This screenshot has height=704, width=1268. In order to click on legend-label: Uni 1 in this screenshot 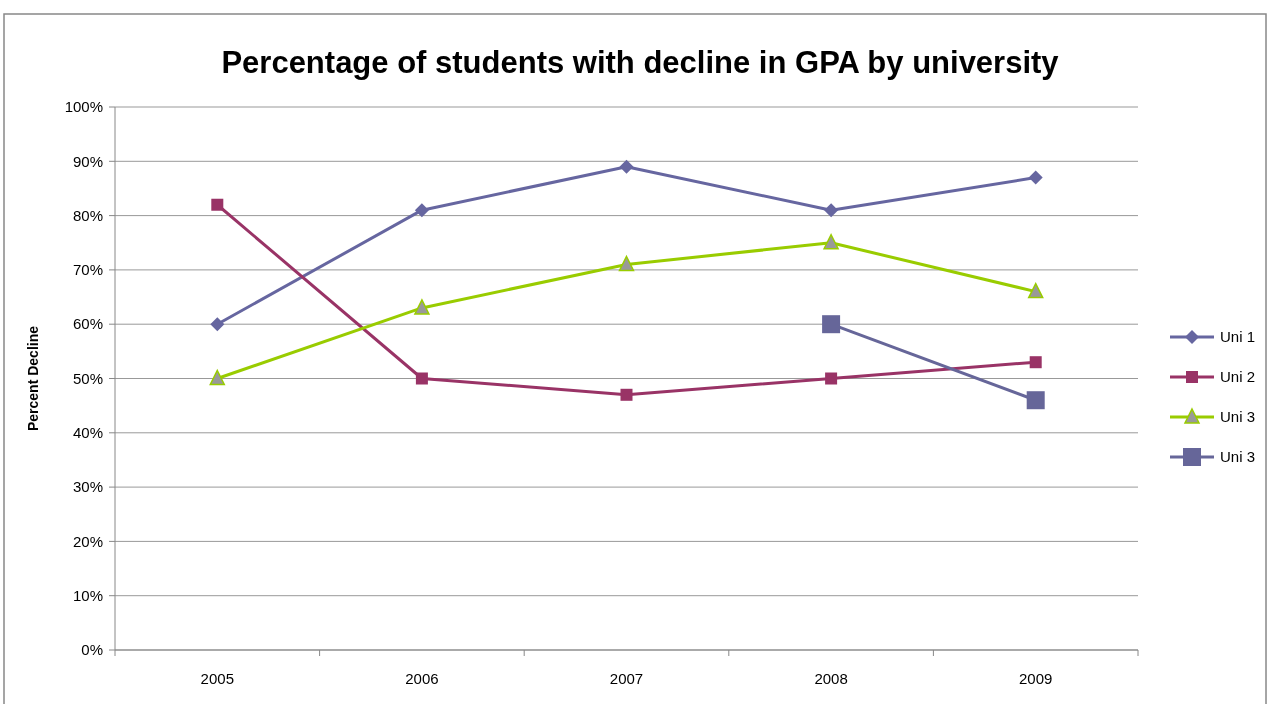, I will do `click(1238, 337)`.